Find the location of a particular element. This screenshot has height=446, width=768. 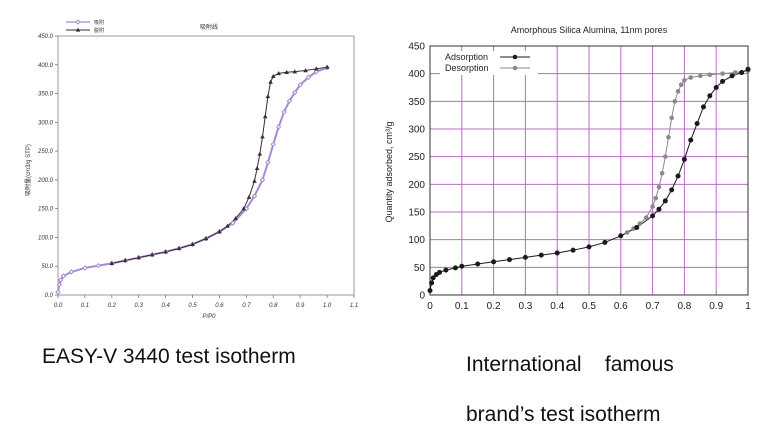

right-y-tick-label: 350 is located at coordinates (416, 102).